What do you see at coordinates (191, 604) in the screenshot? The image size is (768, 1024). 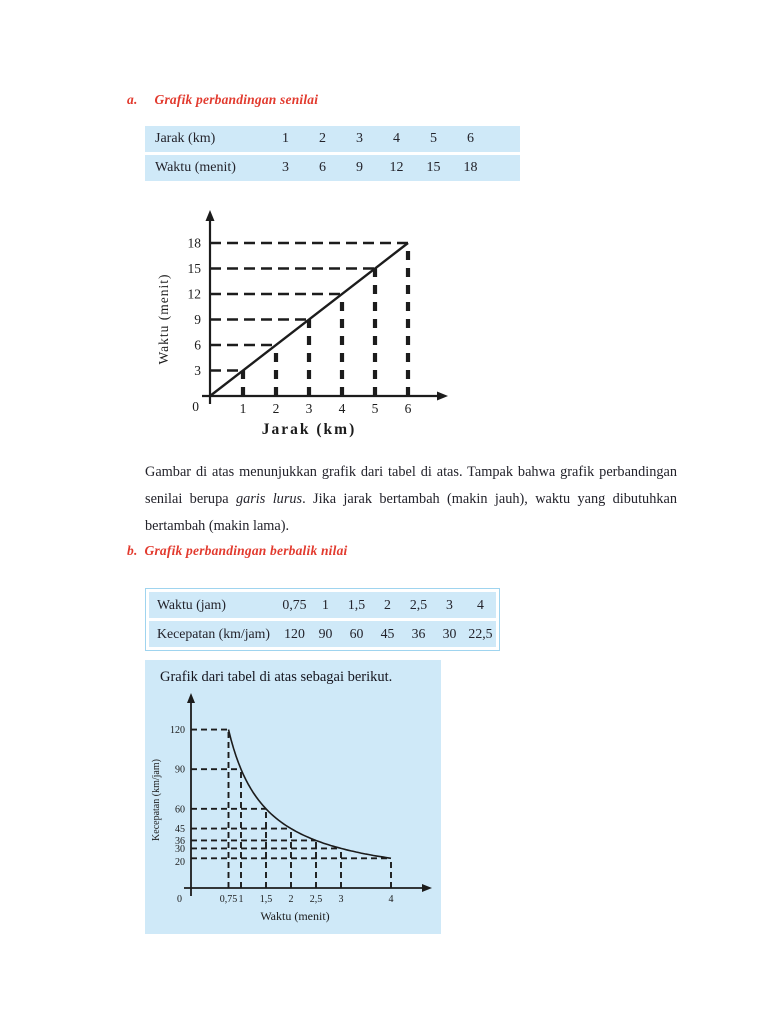 I see `row-label: Waktu (jam)` at bounding box center [191, 604].